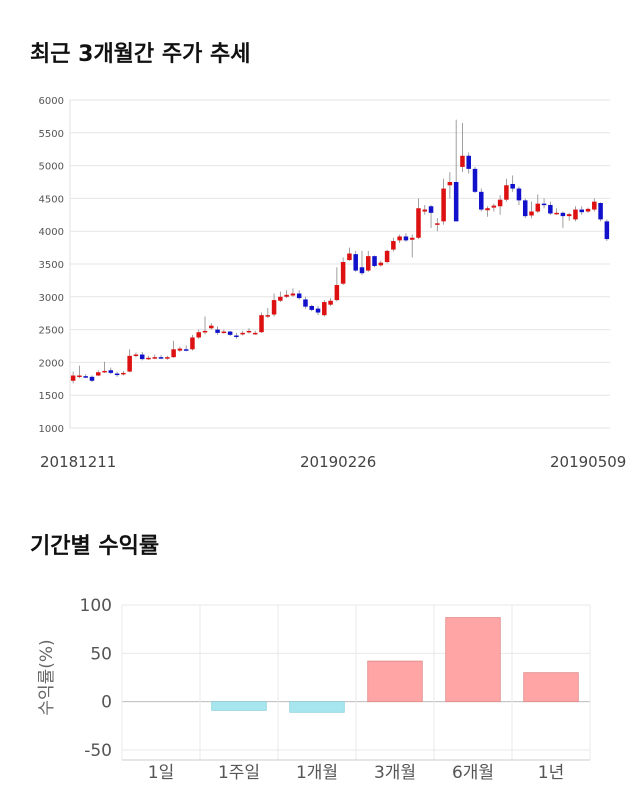 The image size is (640, 810). Describe the element at coordinates (106, 703) in the screenshot. I see `return-y-tick-label: 0` at that location.